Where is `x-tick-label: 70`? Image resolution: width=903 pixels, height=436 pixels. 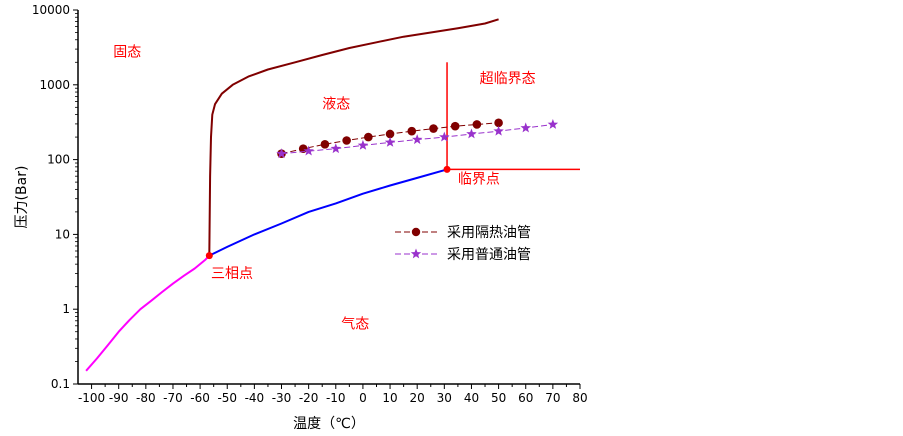
x-tick-label: 70 is located at coordinates (552, 398).